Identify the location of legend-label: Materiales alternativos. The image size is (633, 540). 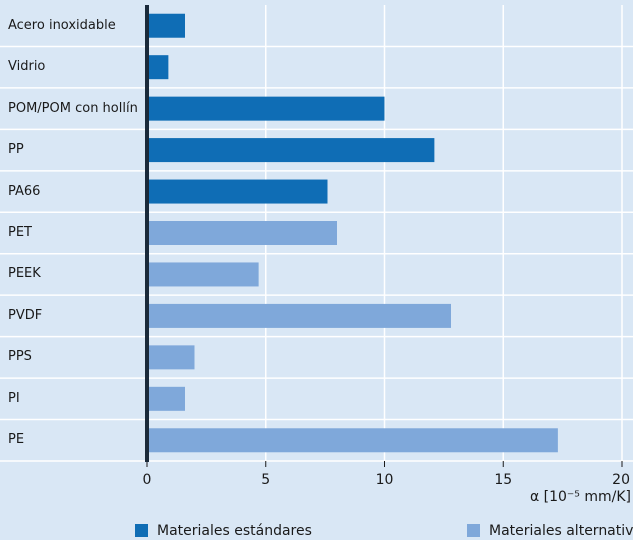
(561, 531).